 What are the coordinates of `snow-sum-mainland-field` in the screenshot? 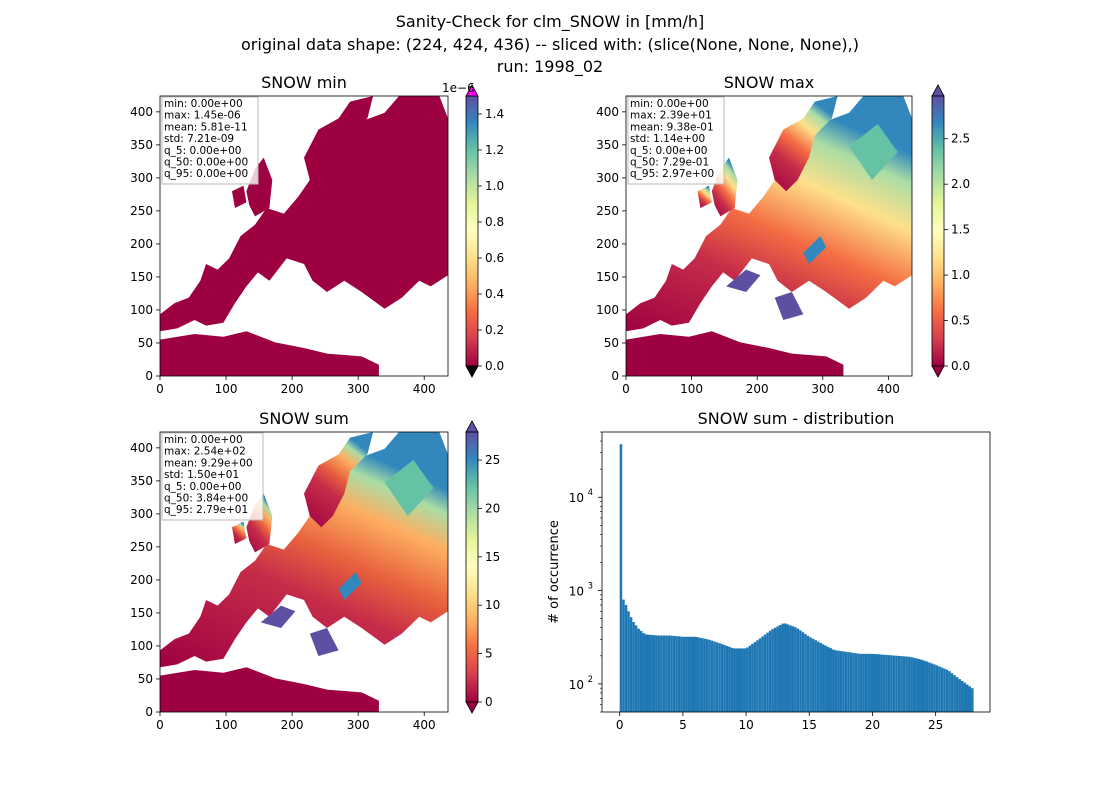 It's located at (304, 550).